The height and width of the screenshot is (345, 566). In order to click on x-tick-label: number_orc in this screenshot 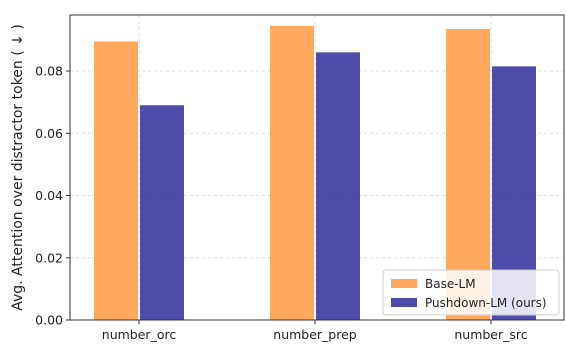, I will do `click(139, 334)`.